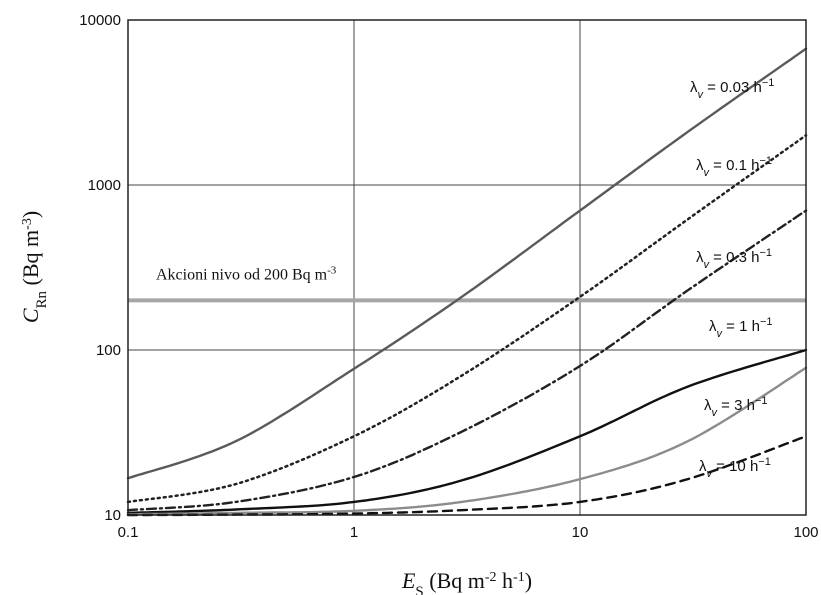 The width and height of the screenshot is (821, 595). What do you see at coordinates (100, 20) in the screenshot?
I see `y-tick-label: 10000` at bounding box center [100, 20].